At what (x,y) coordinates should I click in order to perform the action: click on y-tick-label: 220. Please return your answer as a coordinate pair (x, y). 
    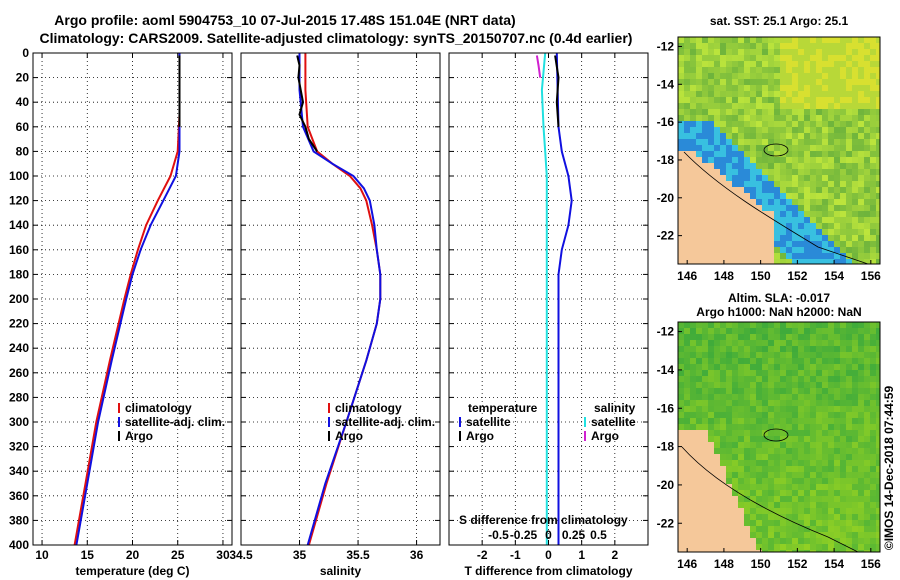
    Looking at the image, I should click on (19, 324).